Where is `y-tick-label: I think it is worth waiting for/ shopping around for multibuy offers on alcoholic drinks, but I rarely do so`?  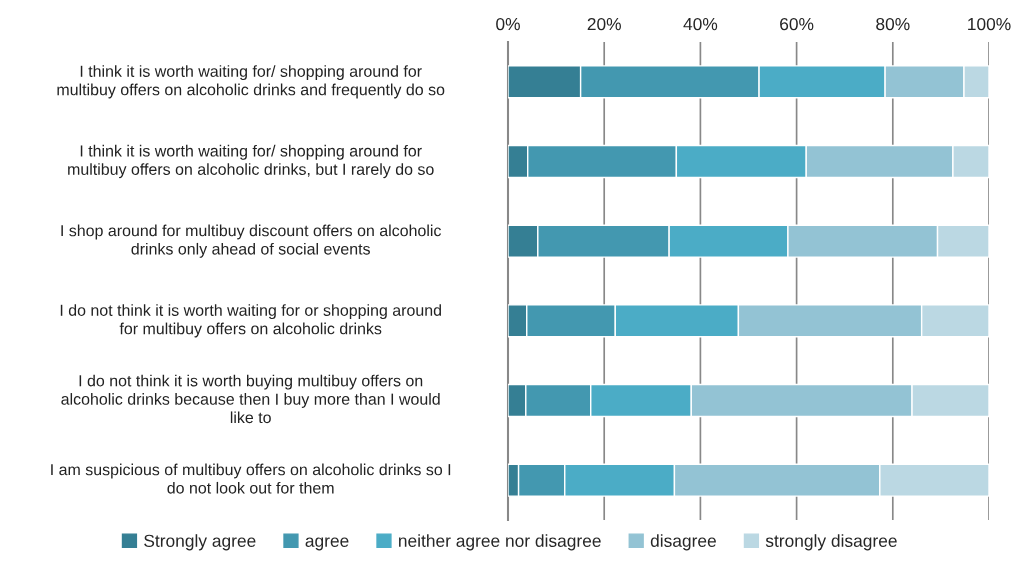
y-tick-label: I think it is worth waiting for/ shopping around for multibuy offers on alcoholic drinks, but I rarely do so is located at coordinates (251, 161).